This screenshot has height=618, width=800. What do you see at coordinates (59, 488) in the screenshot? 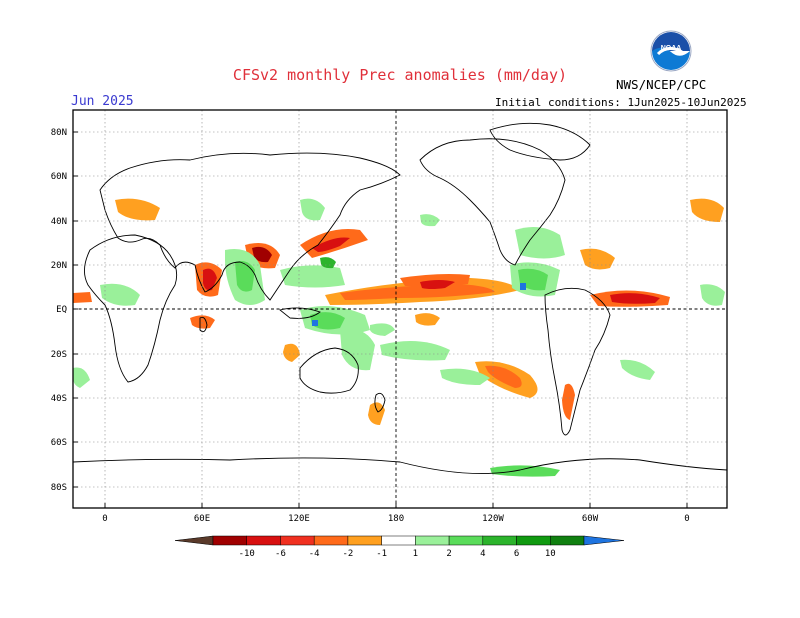
I see `lat-label: 80S` at bounding box center [59, 488].